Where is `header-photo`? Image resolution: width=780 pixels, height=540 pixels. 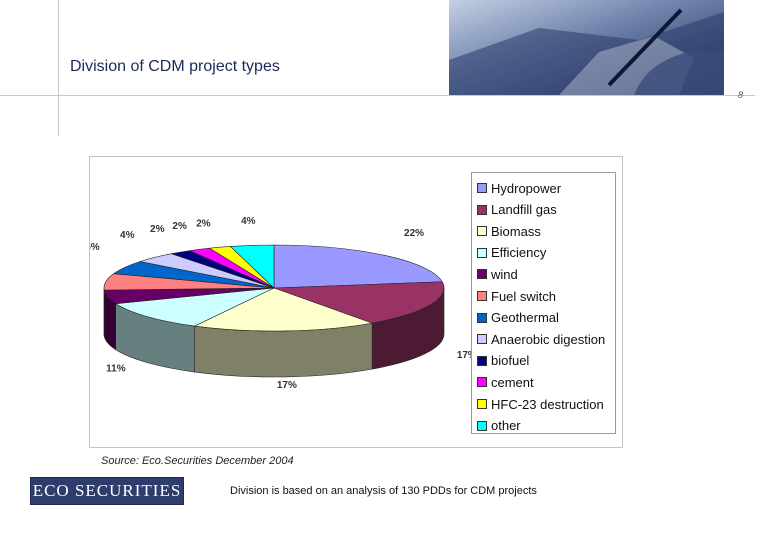 header-photo is located at coordinates (586, 47).